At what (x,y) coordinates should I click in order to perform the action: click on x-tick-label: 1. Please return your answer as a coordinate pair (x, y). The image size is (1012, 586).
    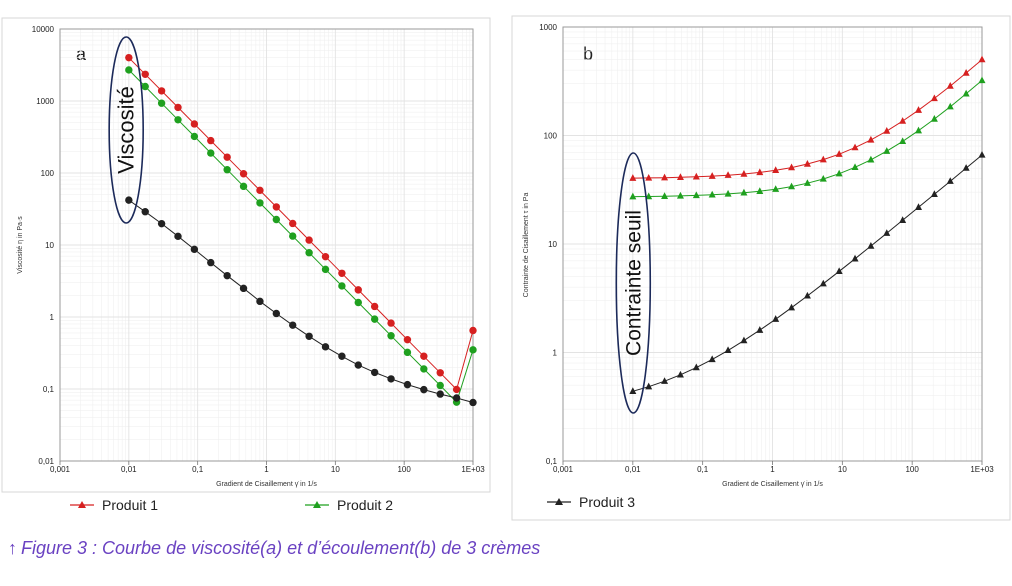
    Looking at the image, I should click on (772, 469).